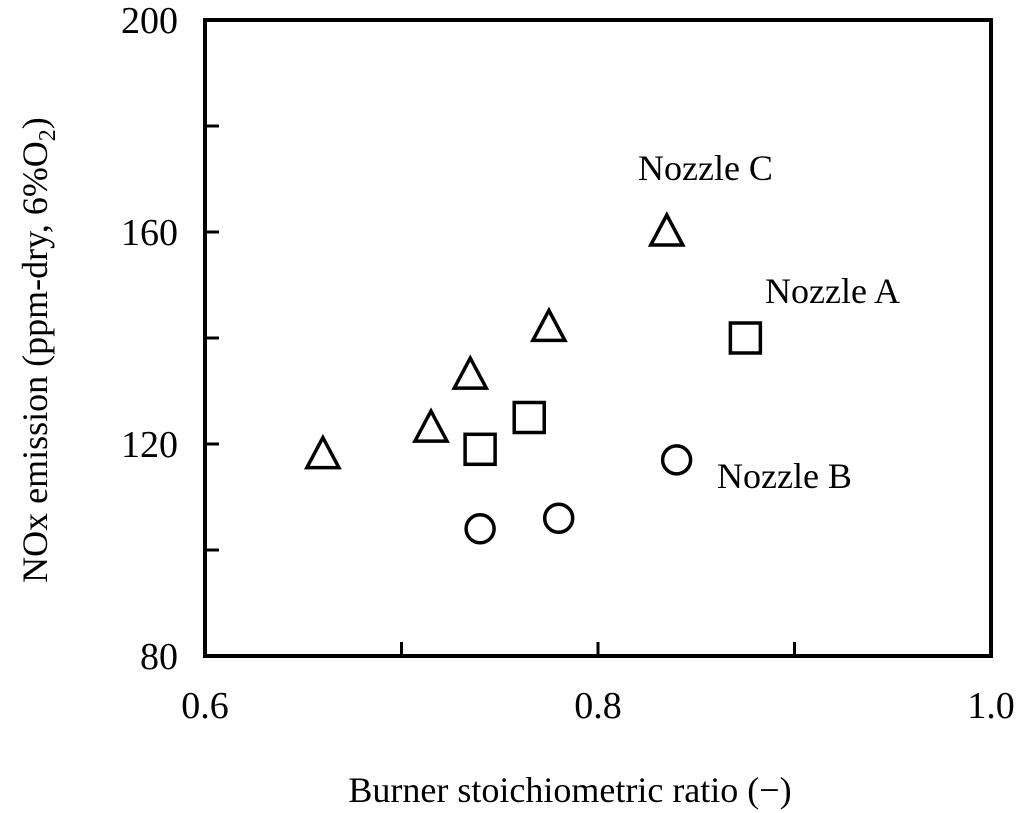 The height and width of the screenshot is (813, 1024). Describe the element at coordinates (149, 445) in the screenshot. I see `y-tick-label: 120` at that location.